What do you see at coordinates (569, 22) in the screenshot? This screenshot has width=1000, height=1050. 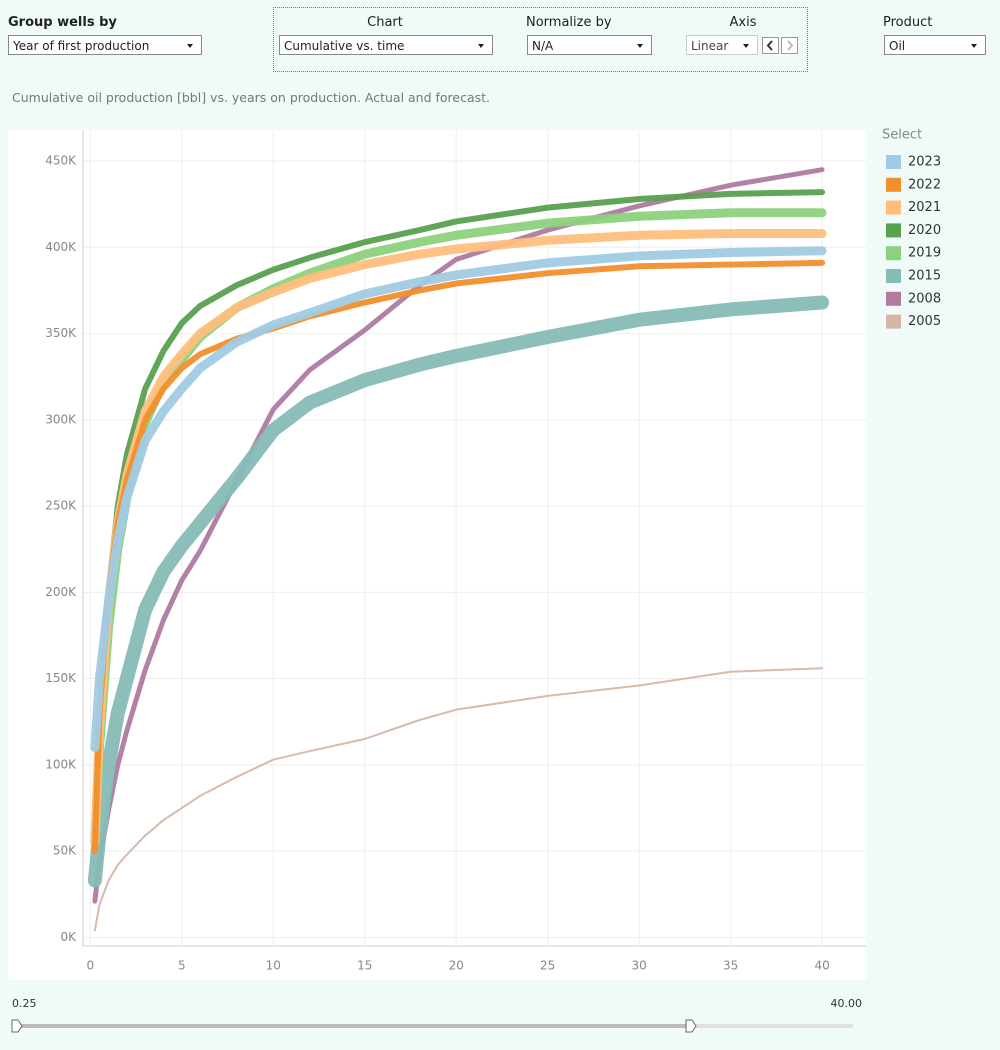 I see `label: Normalize by` at bounding box center [569, 22].